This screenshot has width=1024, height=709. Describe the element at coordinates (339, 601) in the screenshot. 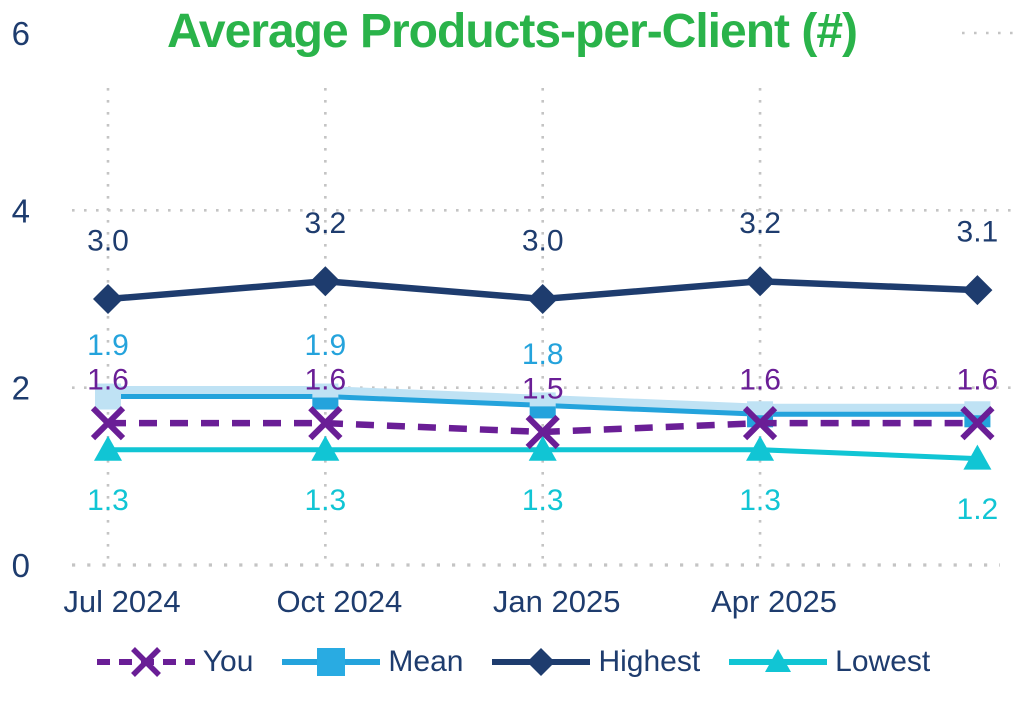

I see `x-axis-label: Oct 2024` at that location.